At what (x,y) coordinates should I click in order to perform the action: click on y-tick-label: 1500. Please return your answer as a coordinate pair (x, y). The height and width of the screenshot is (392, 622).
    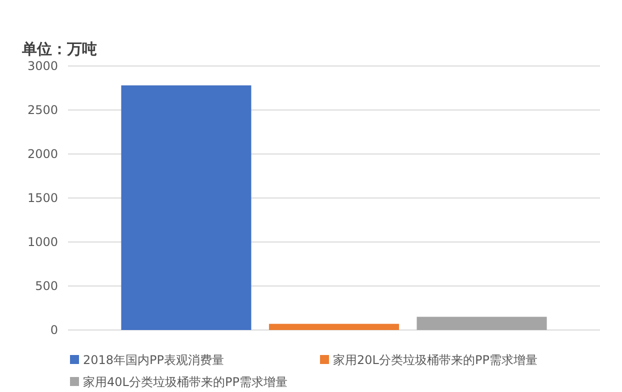
    Looking at the image, I should click on (42, 198).